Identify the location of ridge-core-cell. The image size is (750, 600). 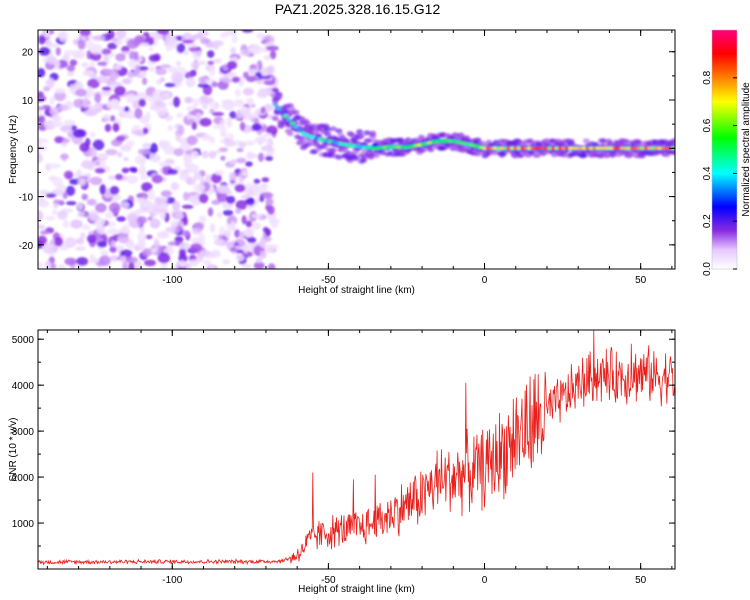
(292, 123).